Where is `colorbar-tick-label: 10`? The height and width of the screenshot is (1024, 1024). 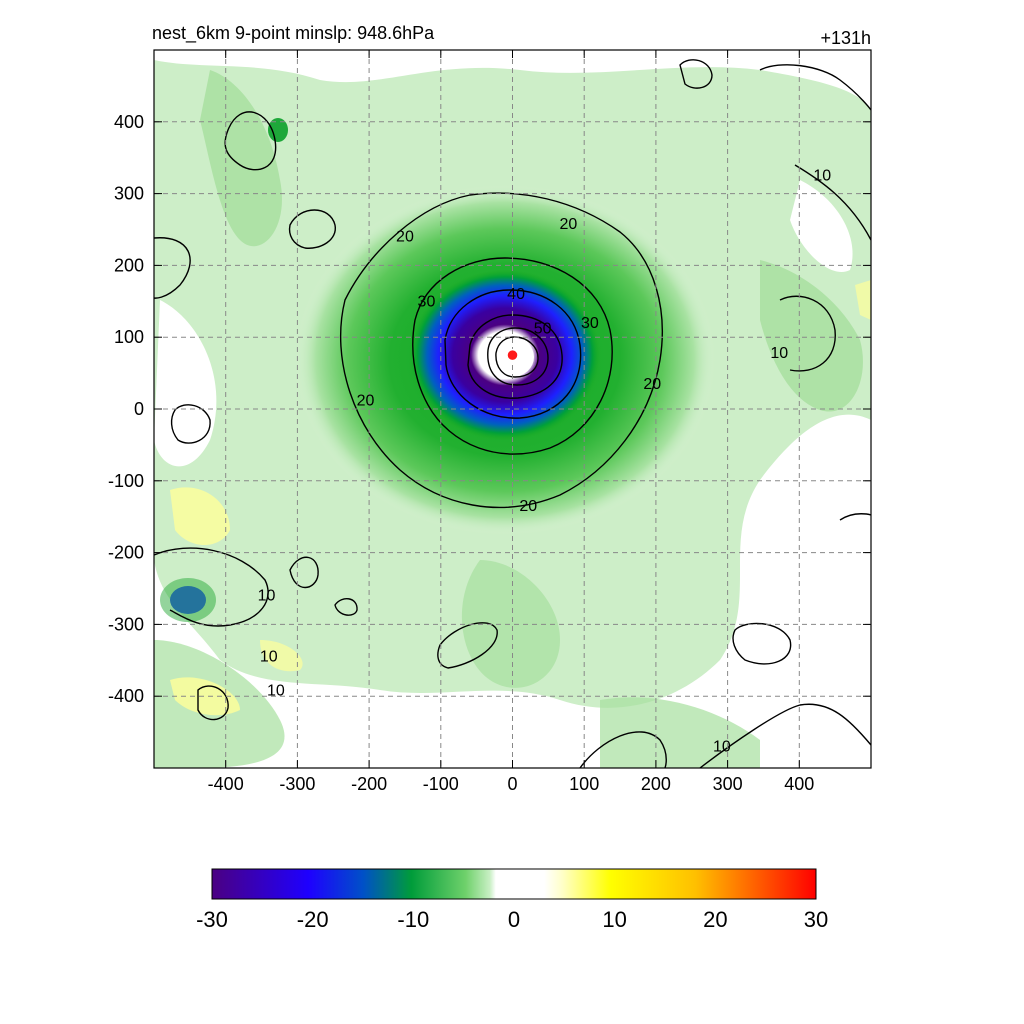 colorbar-tick-label: 10 is located at coordinates (614, 919).